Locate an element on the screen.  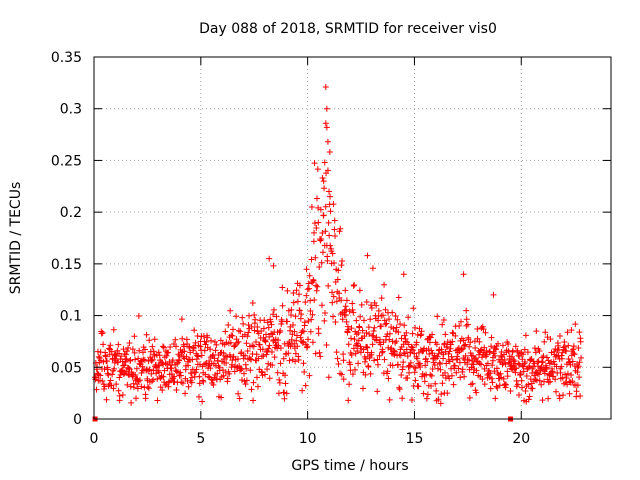
y-tick-label: 0.05 is located at coordinates (66, 368).